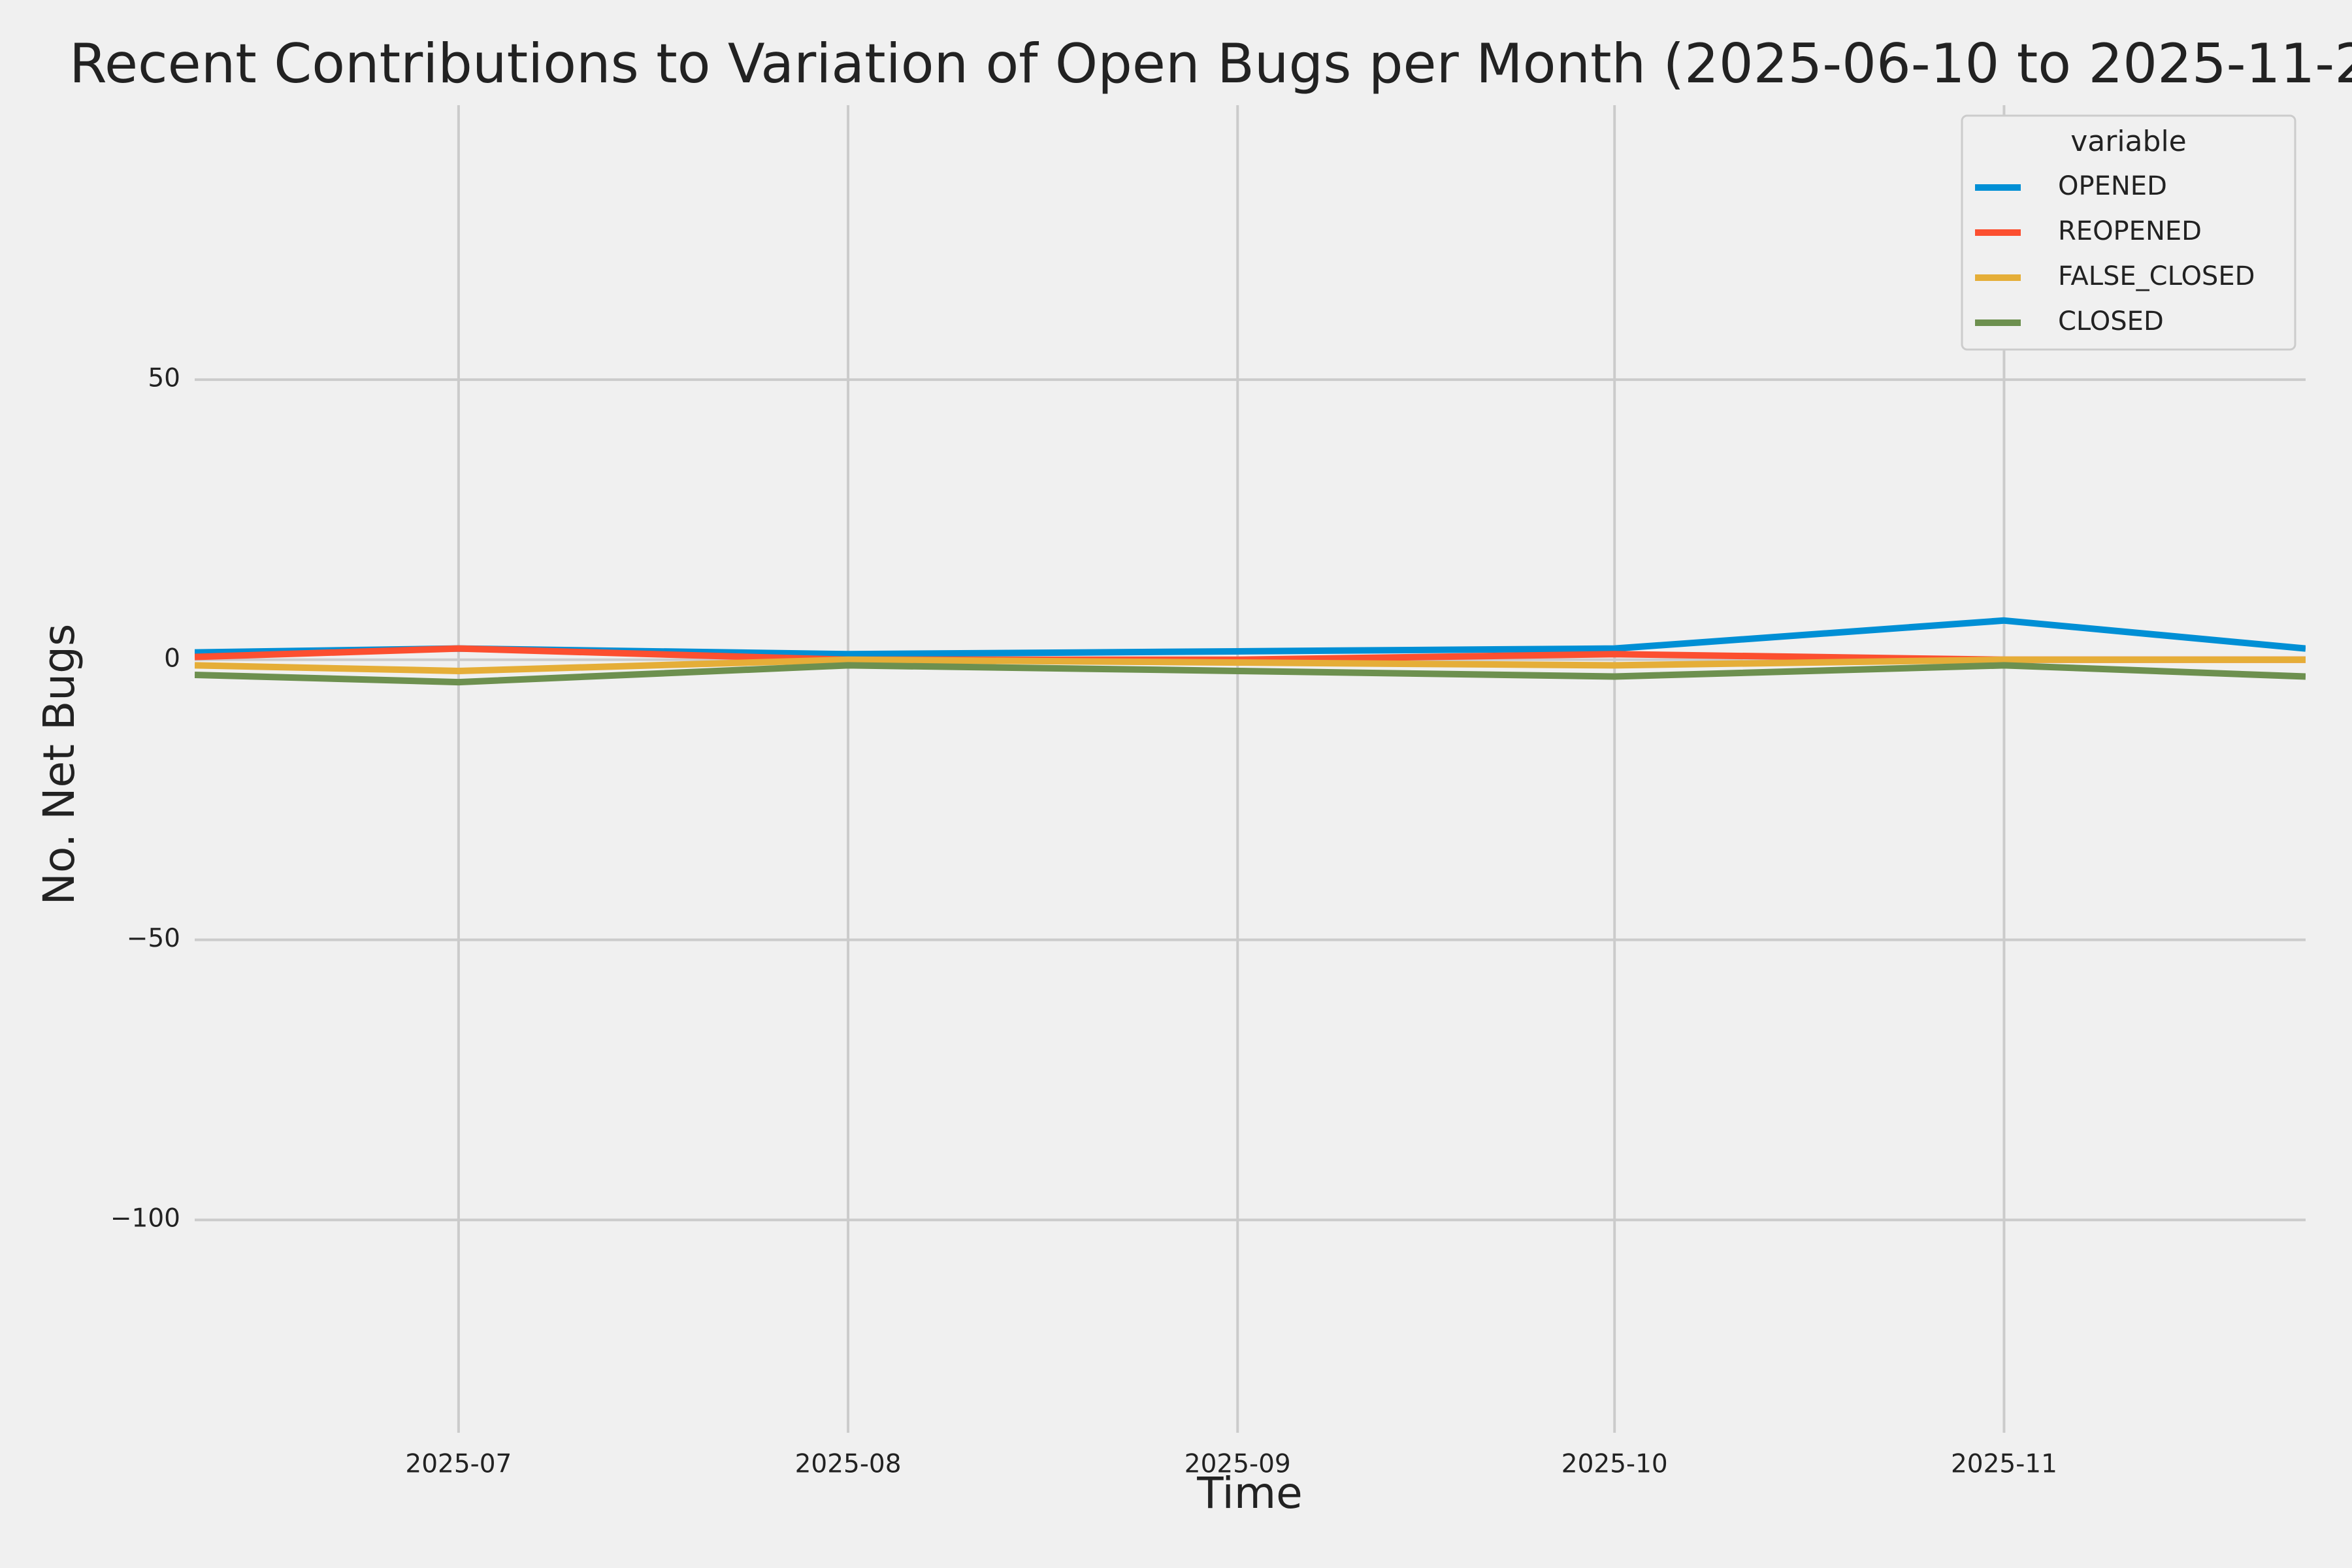 The height and width of the screenshot is (1568, 2352). What do you see at coordinates (1249, 1493) in the screenshot?
I see `x-axis-label: Time` at bounding box center [1249, 1493].